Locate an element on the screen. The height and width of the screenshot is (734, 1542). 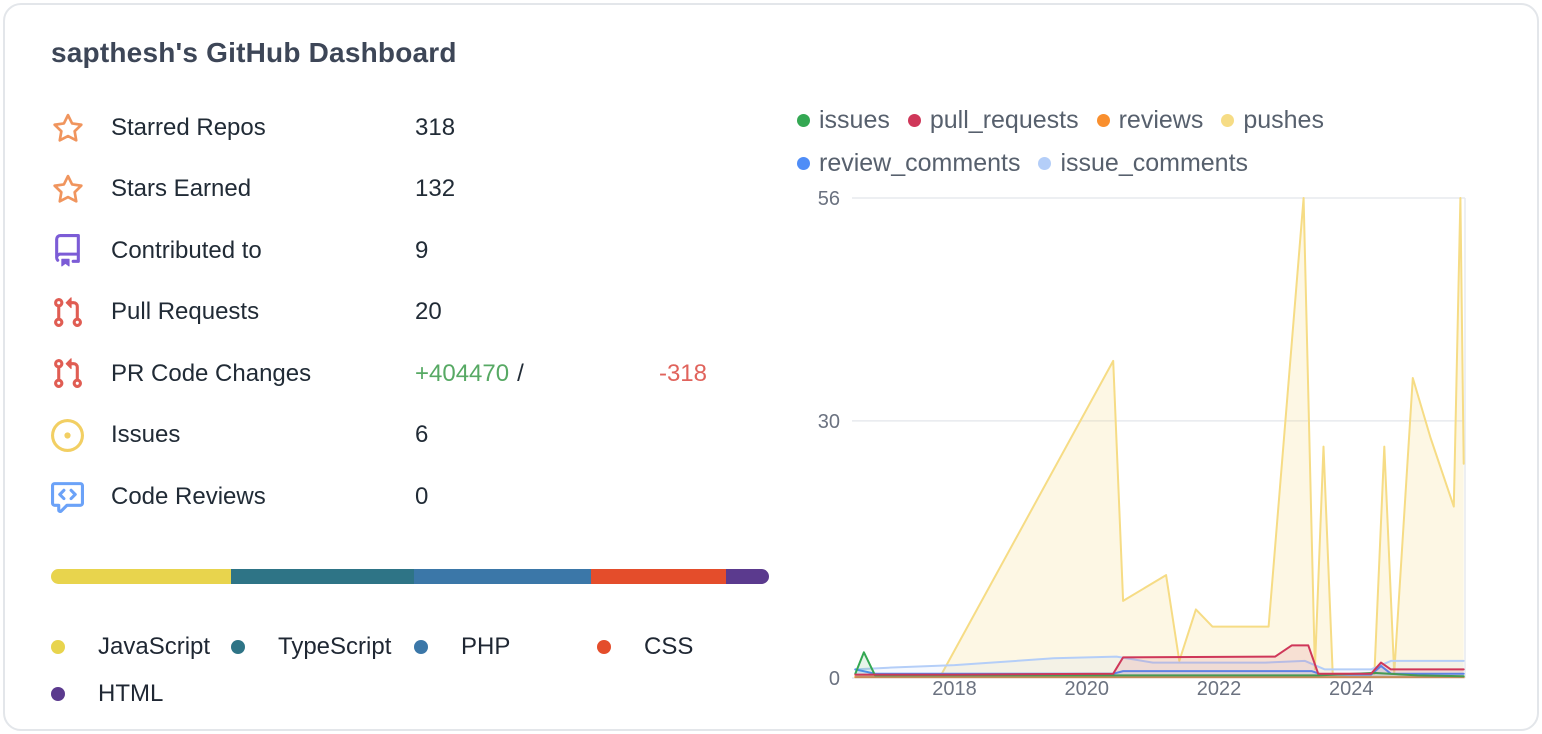
language-legend-item: TypeScript is located at coordinates (322, 647).